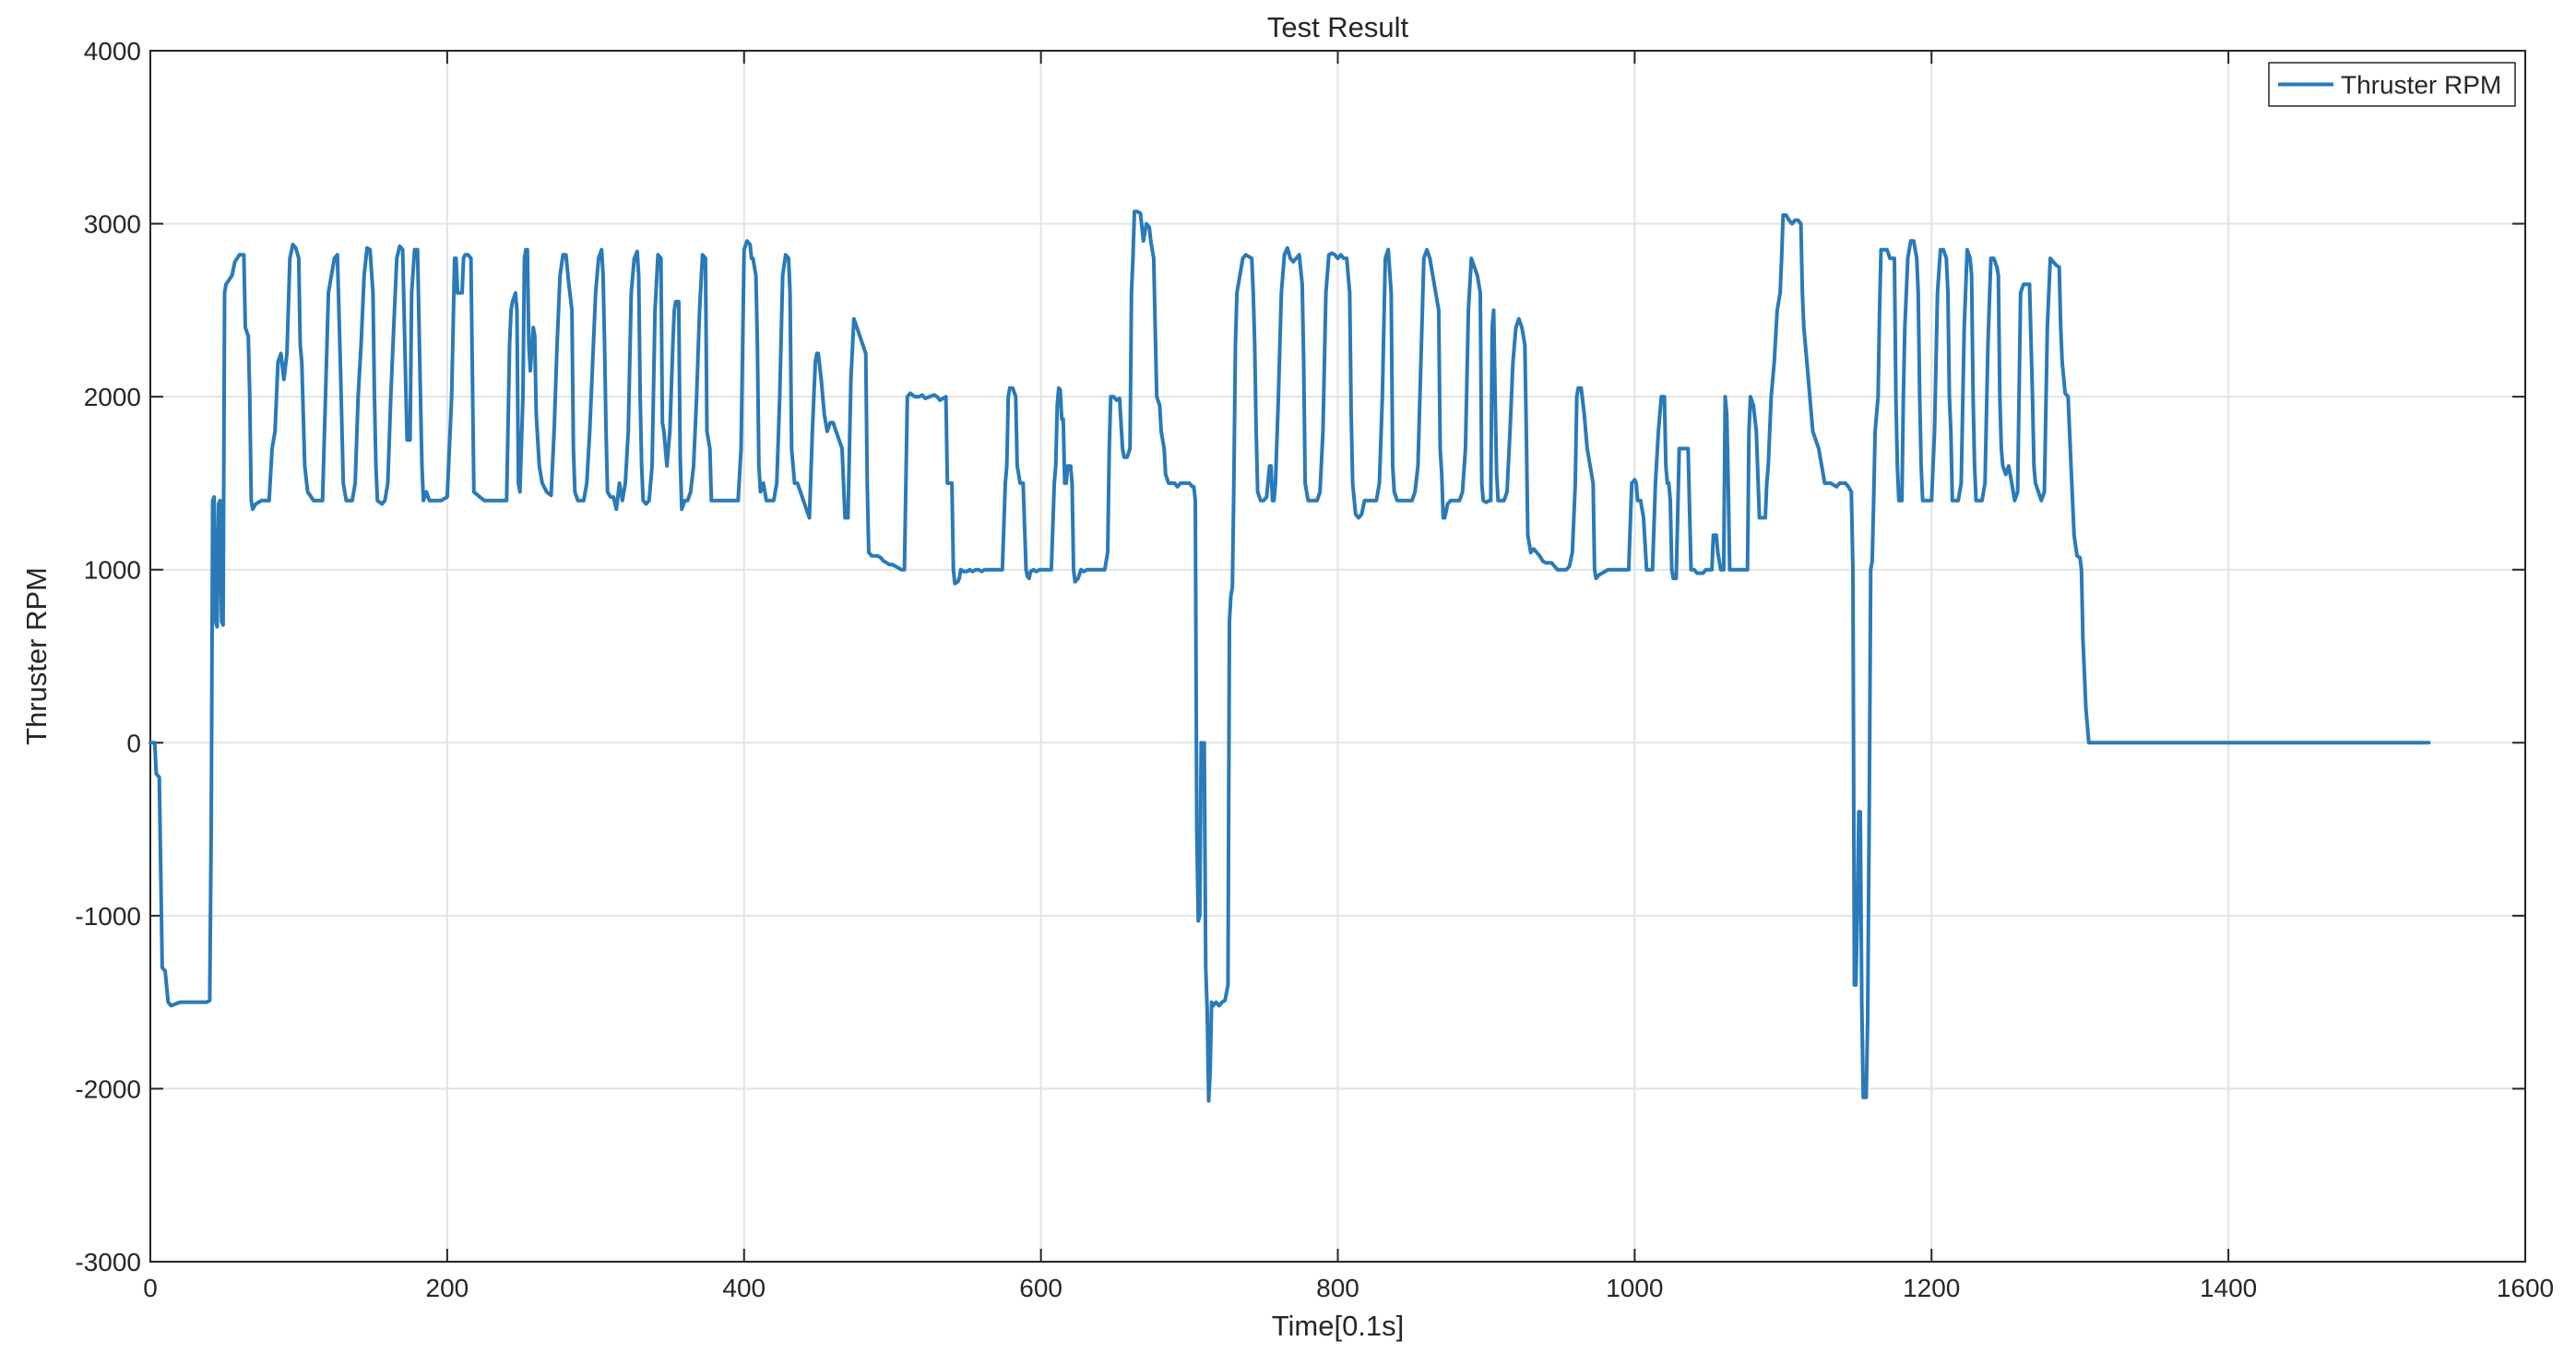 The width and height of the screenshot is (2576, 1365). What do you see at coordinates (2229, 1288) in the screenshot?
I see `x-tick-label: 1400` at bounding box center [2229, 1288].